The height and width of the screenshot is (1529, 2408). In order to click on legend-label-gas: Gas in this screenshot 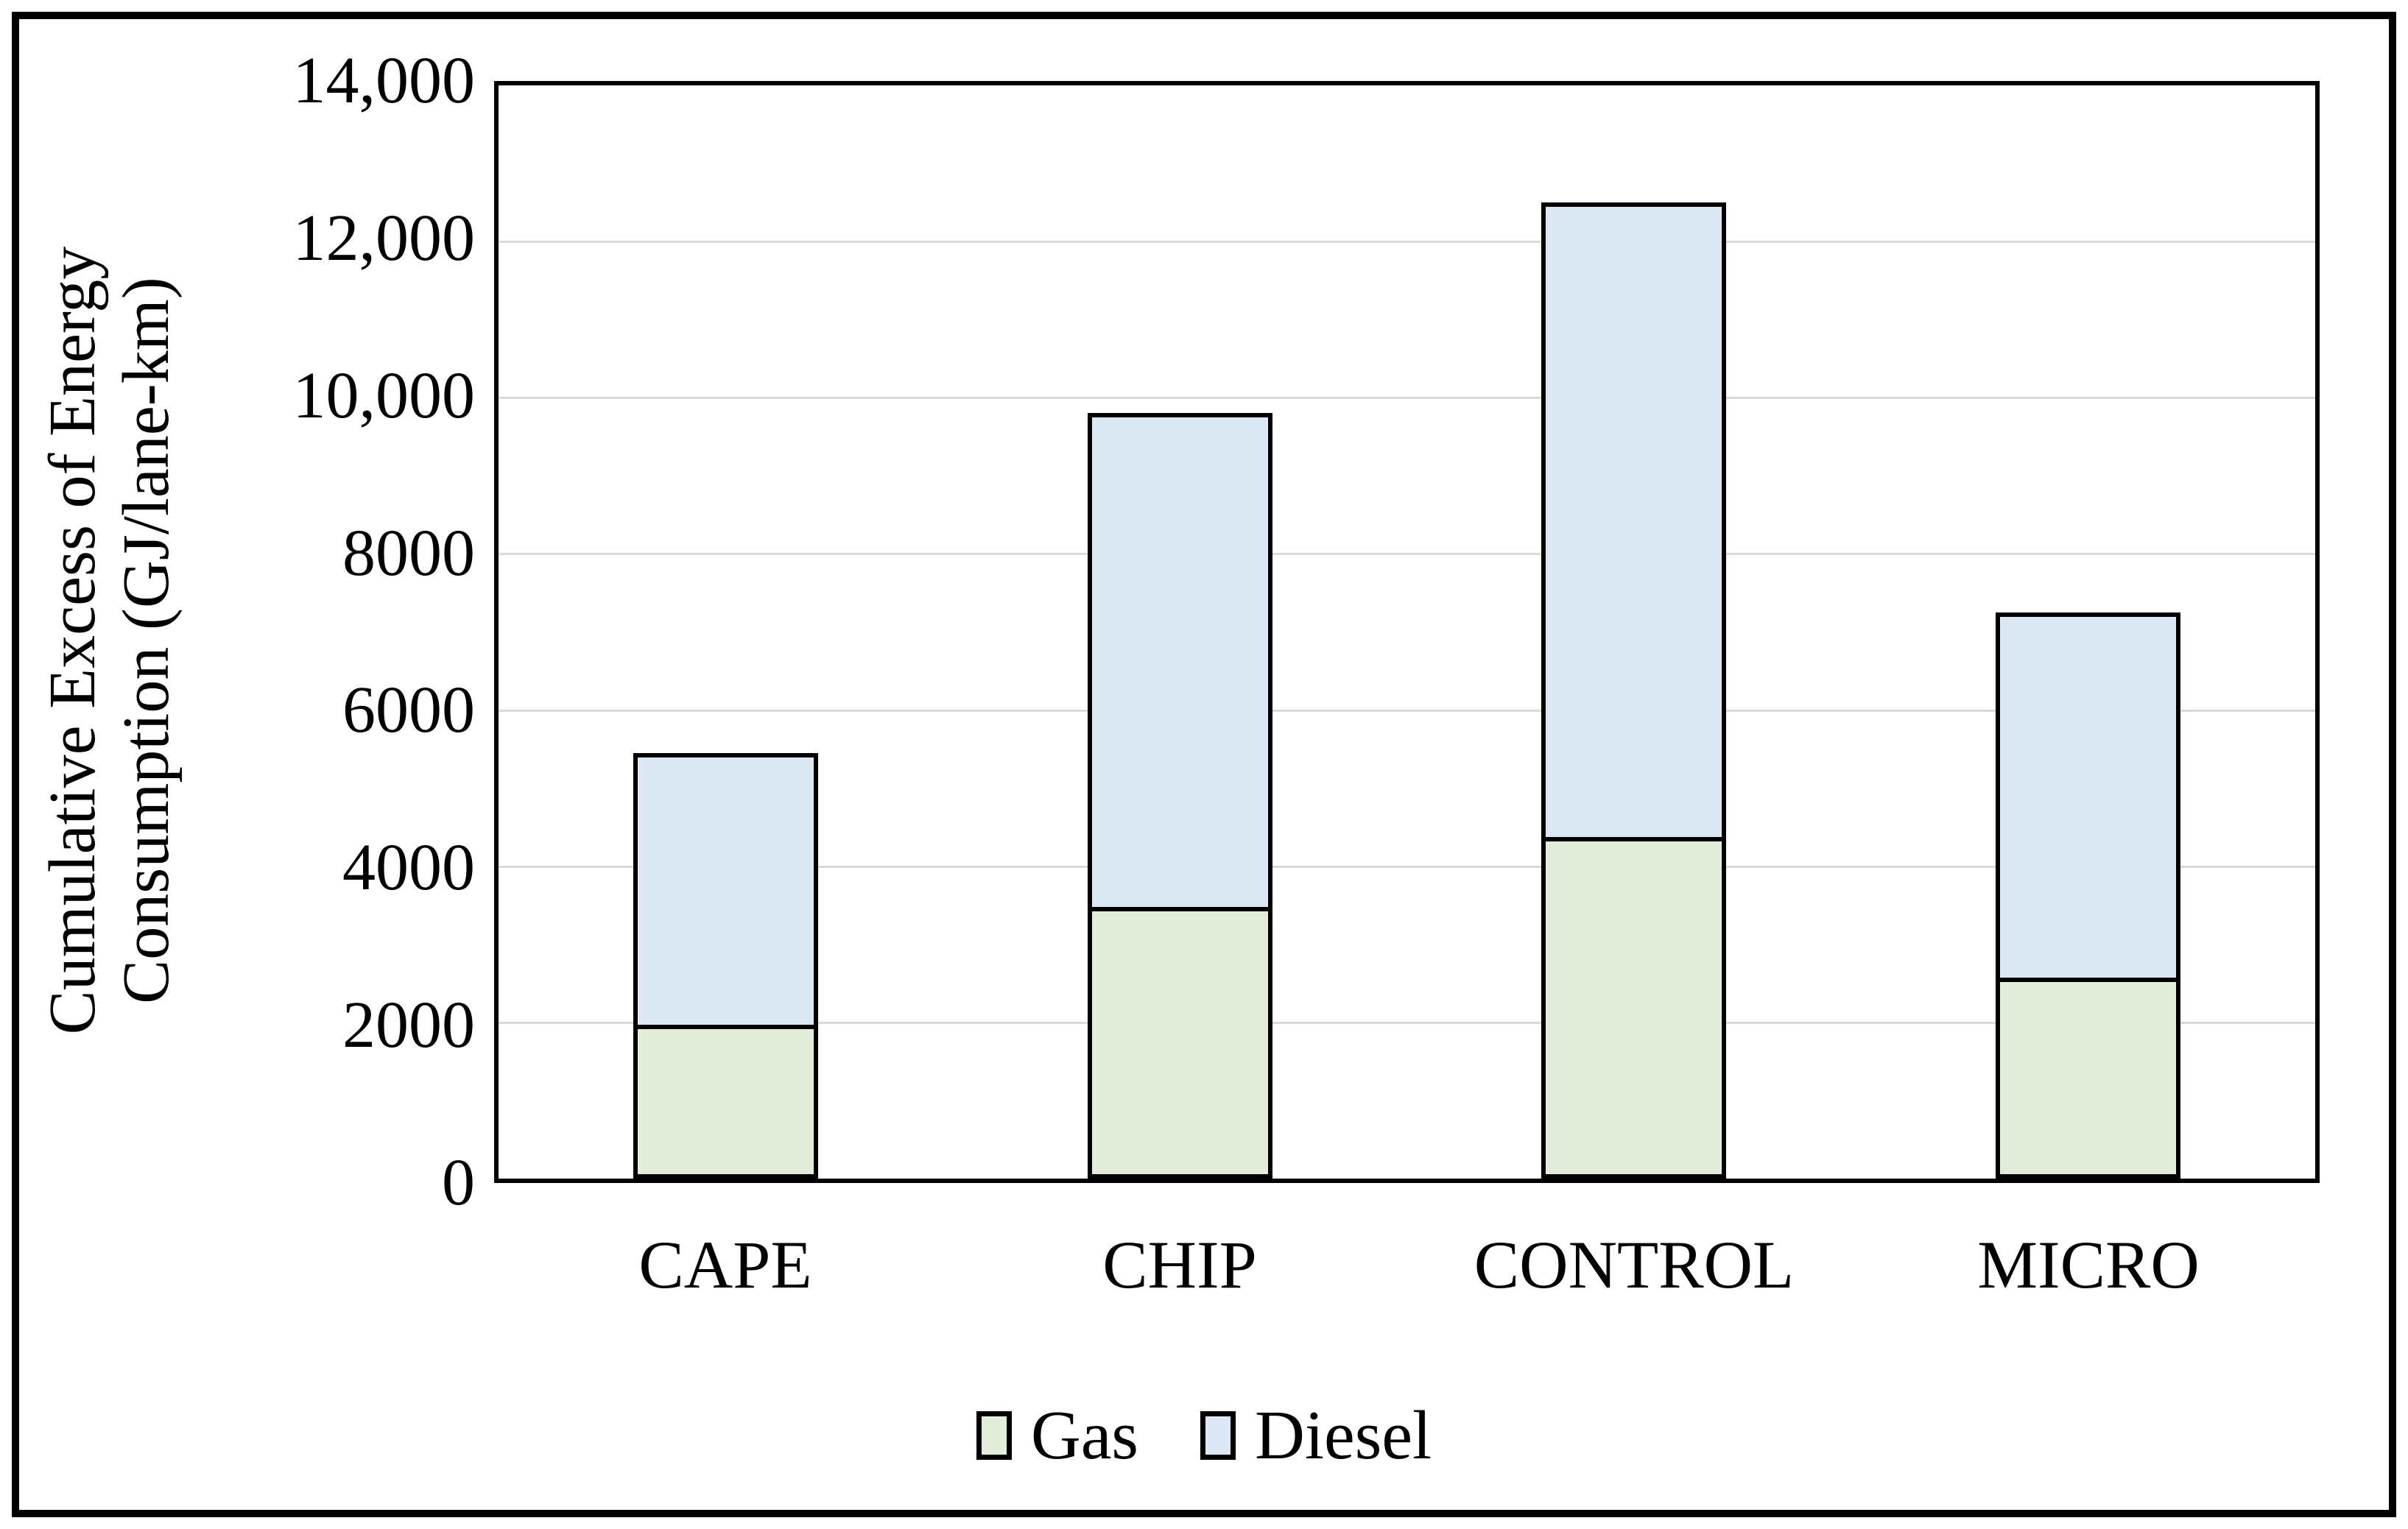, I will do `click(1084, 1435)`.